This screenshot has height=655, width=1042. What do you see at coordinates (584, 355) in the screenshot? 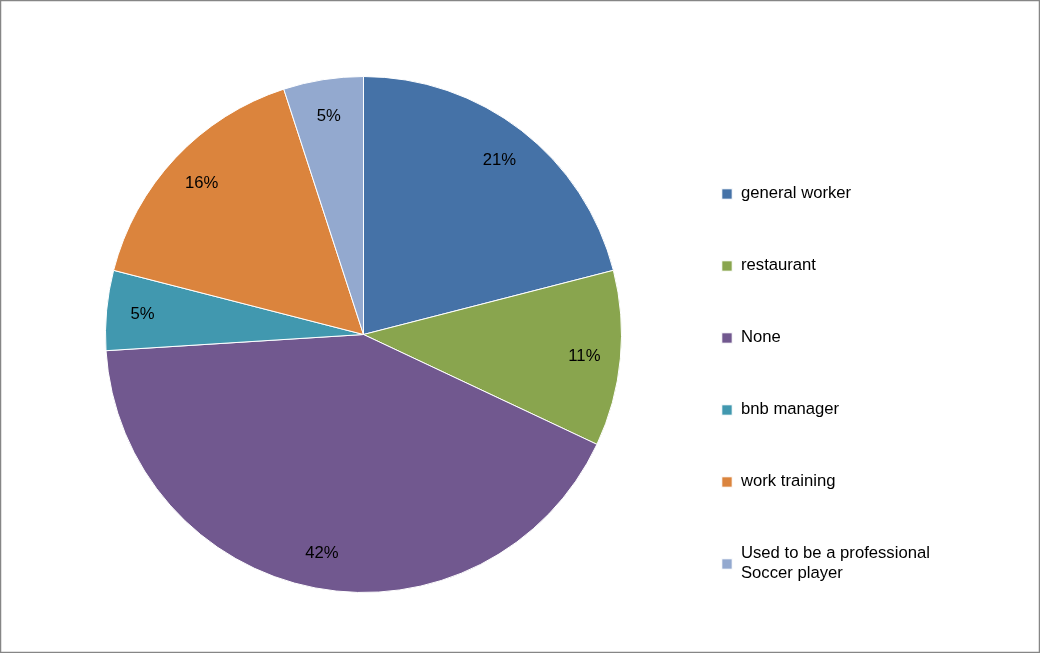
I see `data-label: 11%` at bounding box center [584, 355].